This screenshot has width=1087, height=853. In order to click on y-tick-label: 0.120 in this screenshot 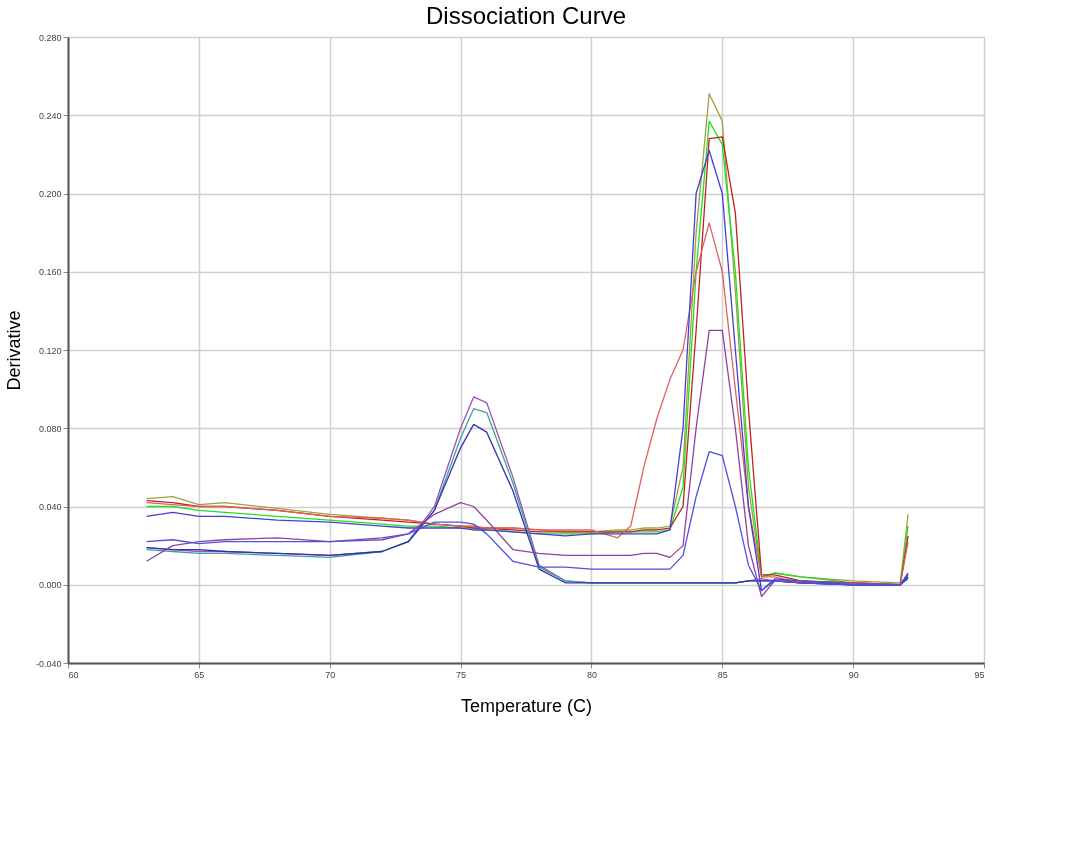, I will do `click(50, 350)`.